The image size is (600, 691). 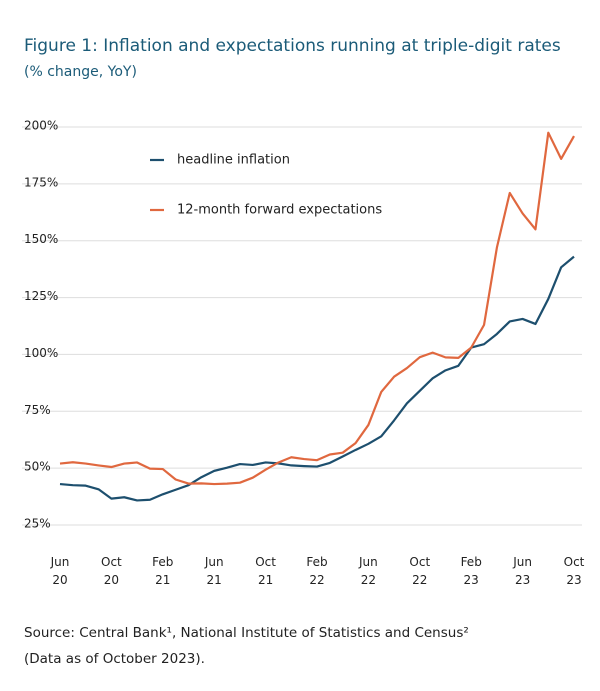 What do you see at coordinates (60, 571) in the screenshot?
I see `x-tick-label: Jun 20` at bounding box center [60, 571].